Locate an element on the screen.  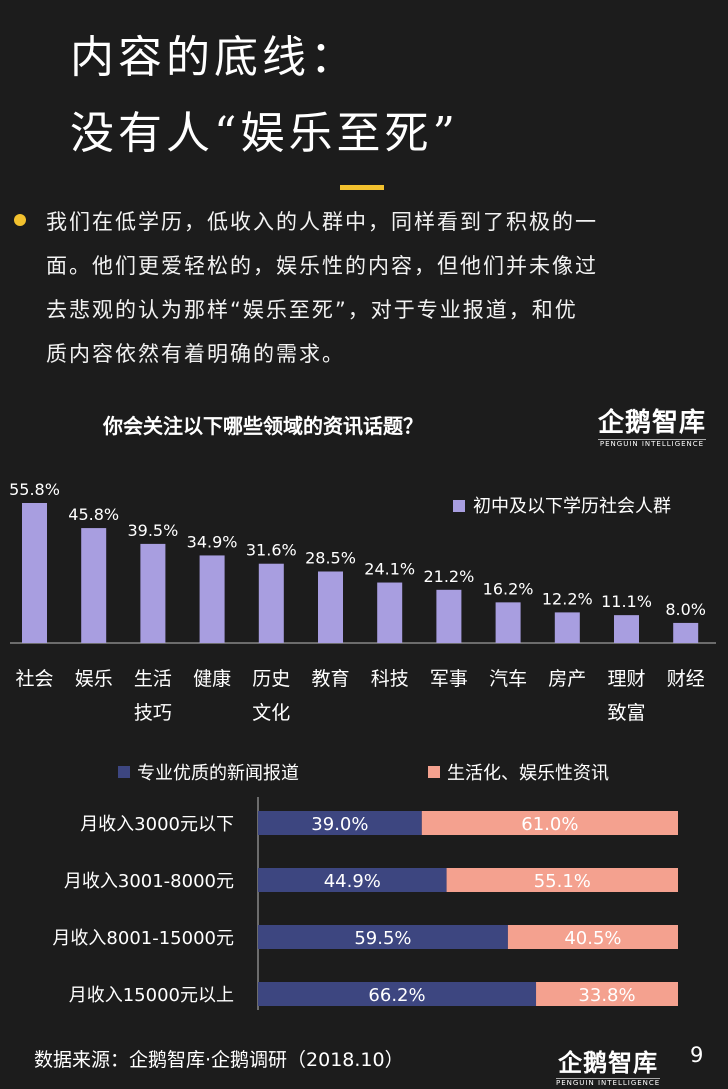
title-underline is located at coordinates (362, 187).